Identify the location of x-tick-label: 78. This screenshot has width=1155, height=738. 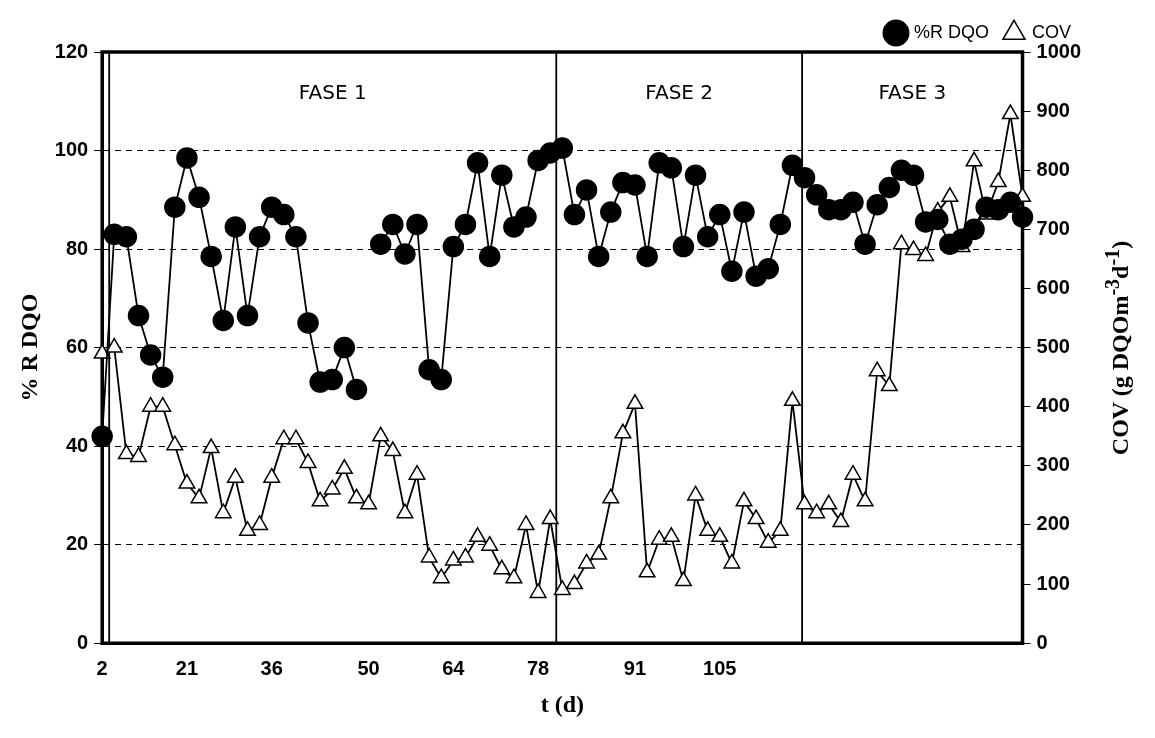
(538, 667).